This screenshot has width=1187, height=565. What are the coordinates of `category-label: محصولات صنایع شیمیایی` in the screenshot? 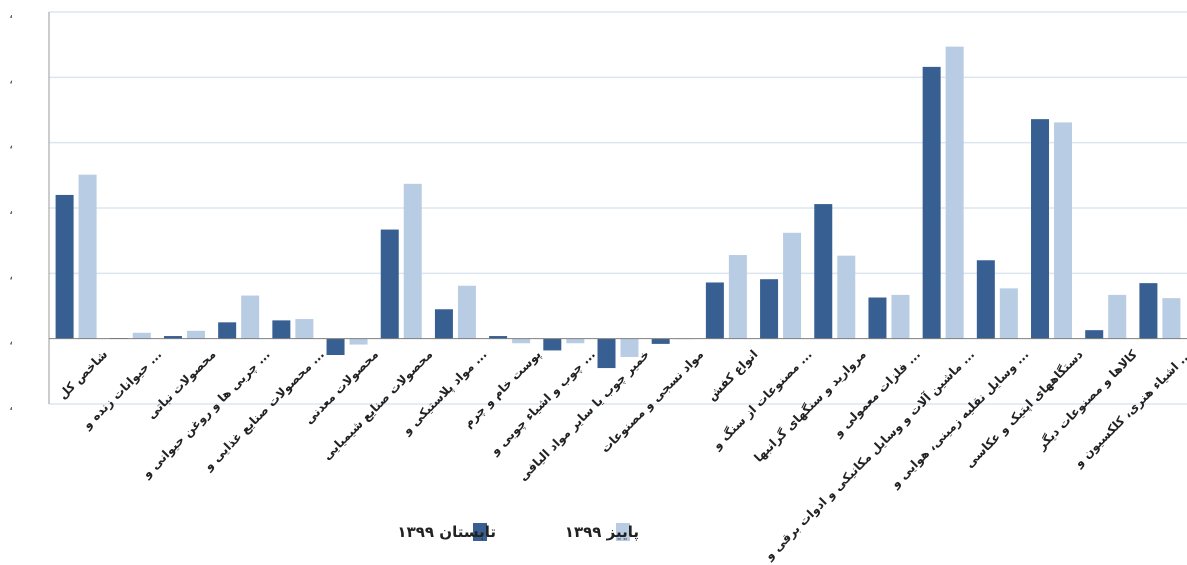 It's located at (378, 405).